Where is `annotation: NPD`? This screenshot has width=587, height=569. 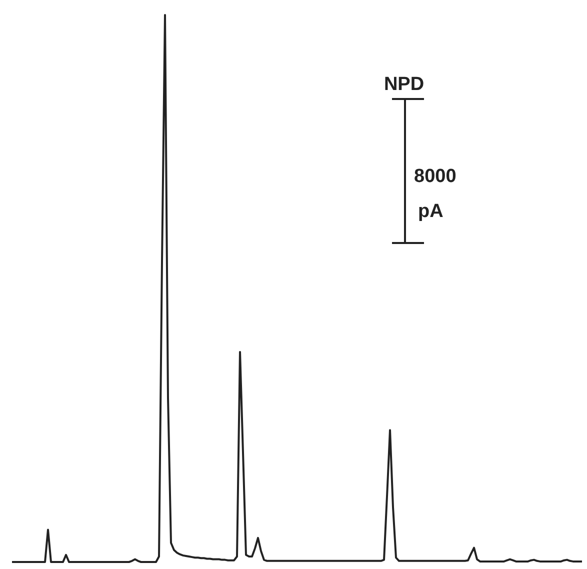 annotation: NPD is located at coordinates (404, 84).